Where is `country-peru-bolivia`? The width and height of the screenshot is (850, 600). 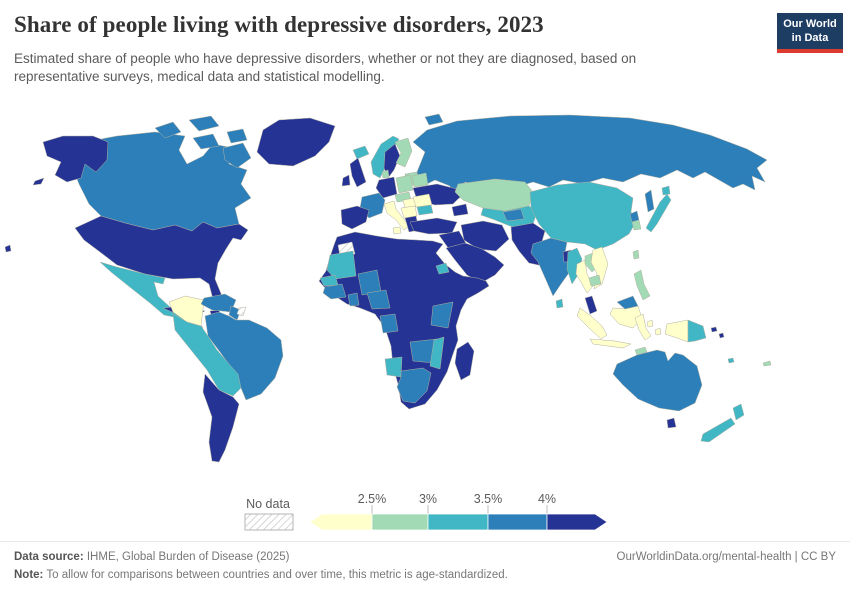
country-peru-bolivia is located at coordinates (207, 355).